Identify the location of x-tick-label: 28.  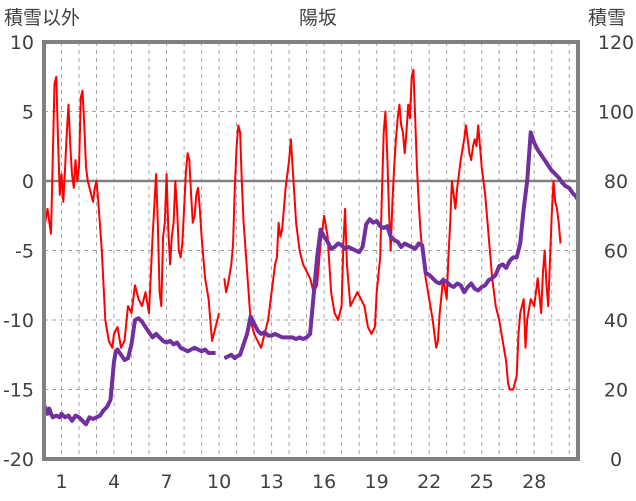
(534, 482).